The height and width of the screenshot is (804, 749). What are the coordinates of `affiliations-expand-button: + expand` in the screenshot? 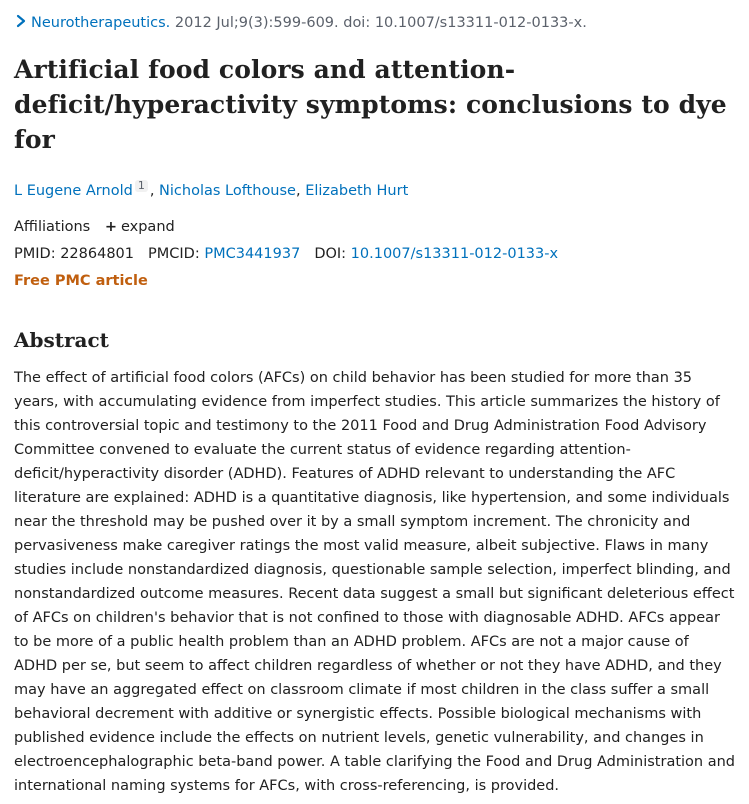 It's located at (140, 227).